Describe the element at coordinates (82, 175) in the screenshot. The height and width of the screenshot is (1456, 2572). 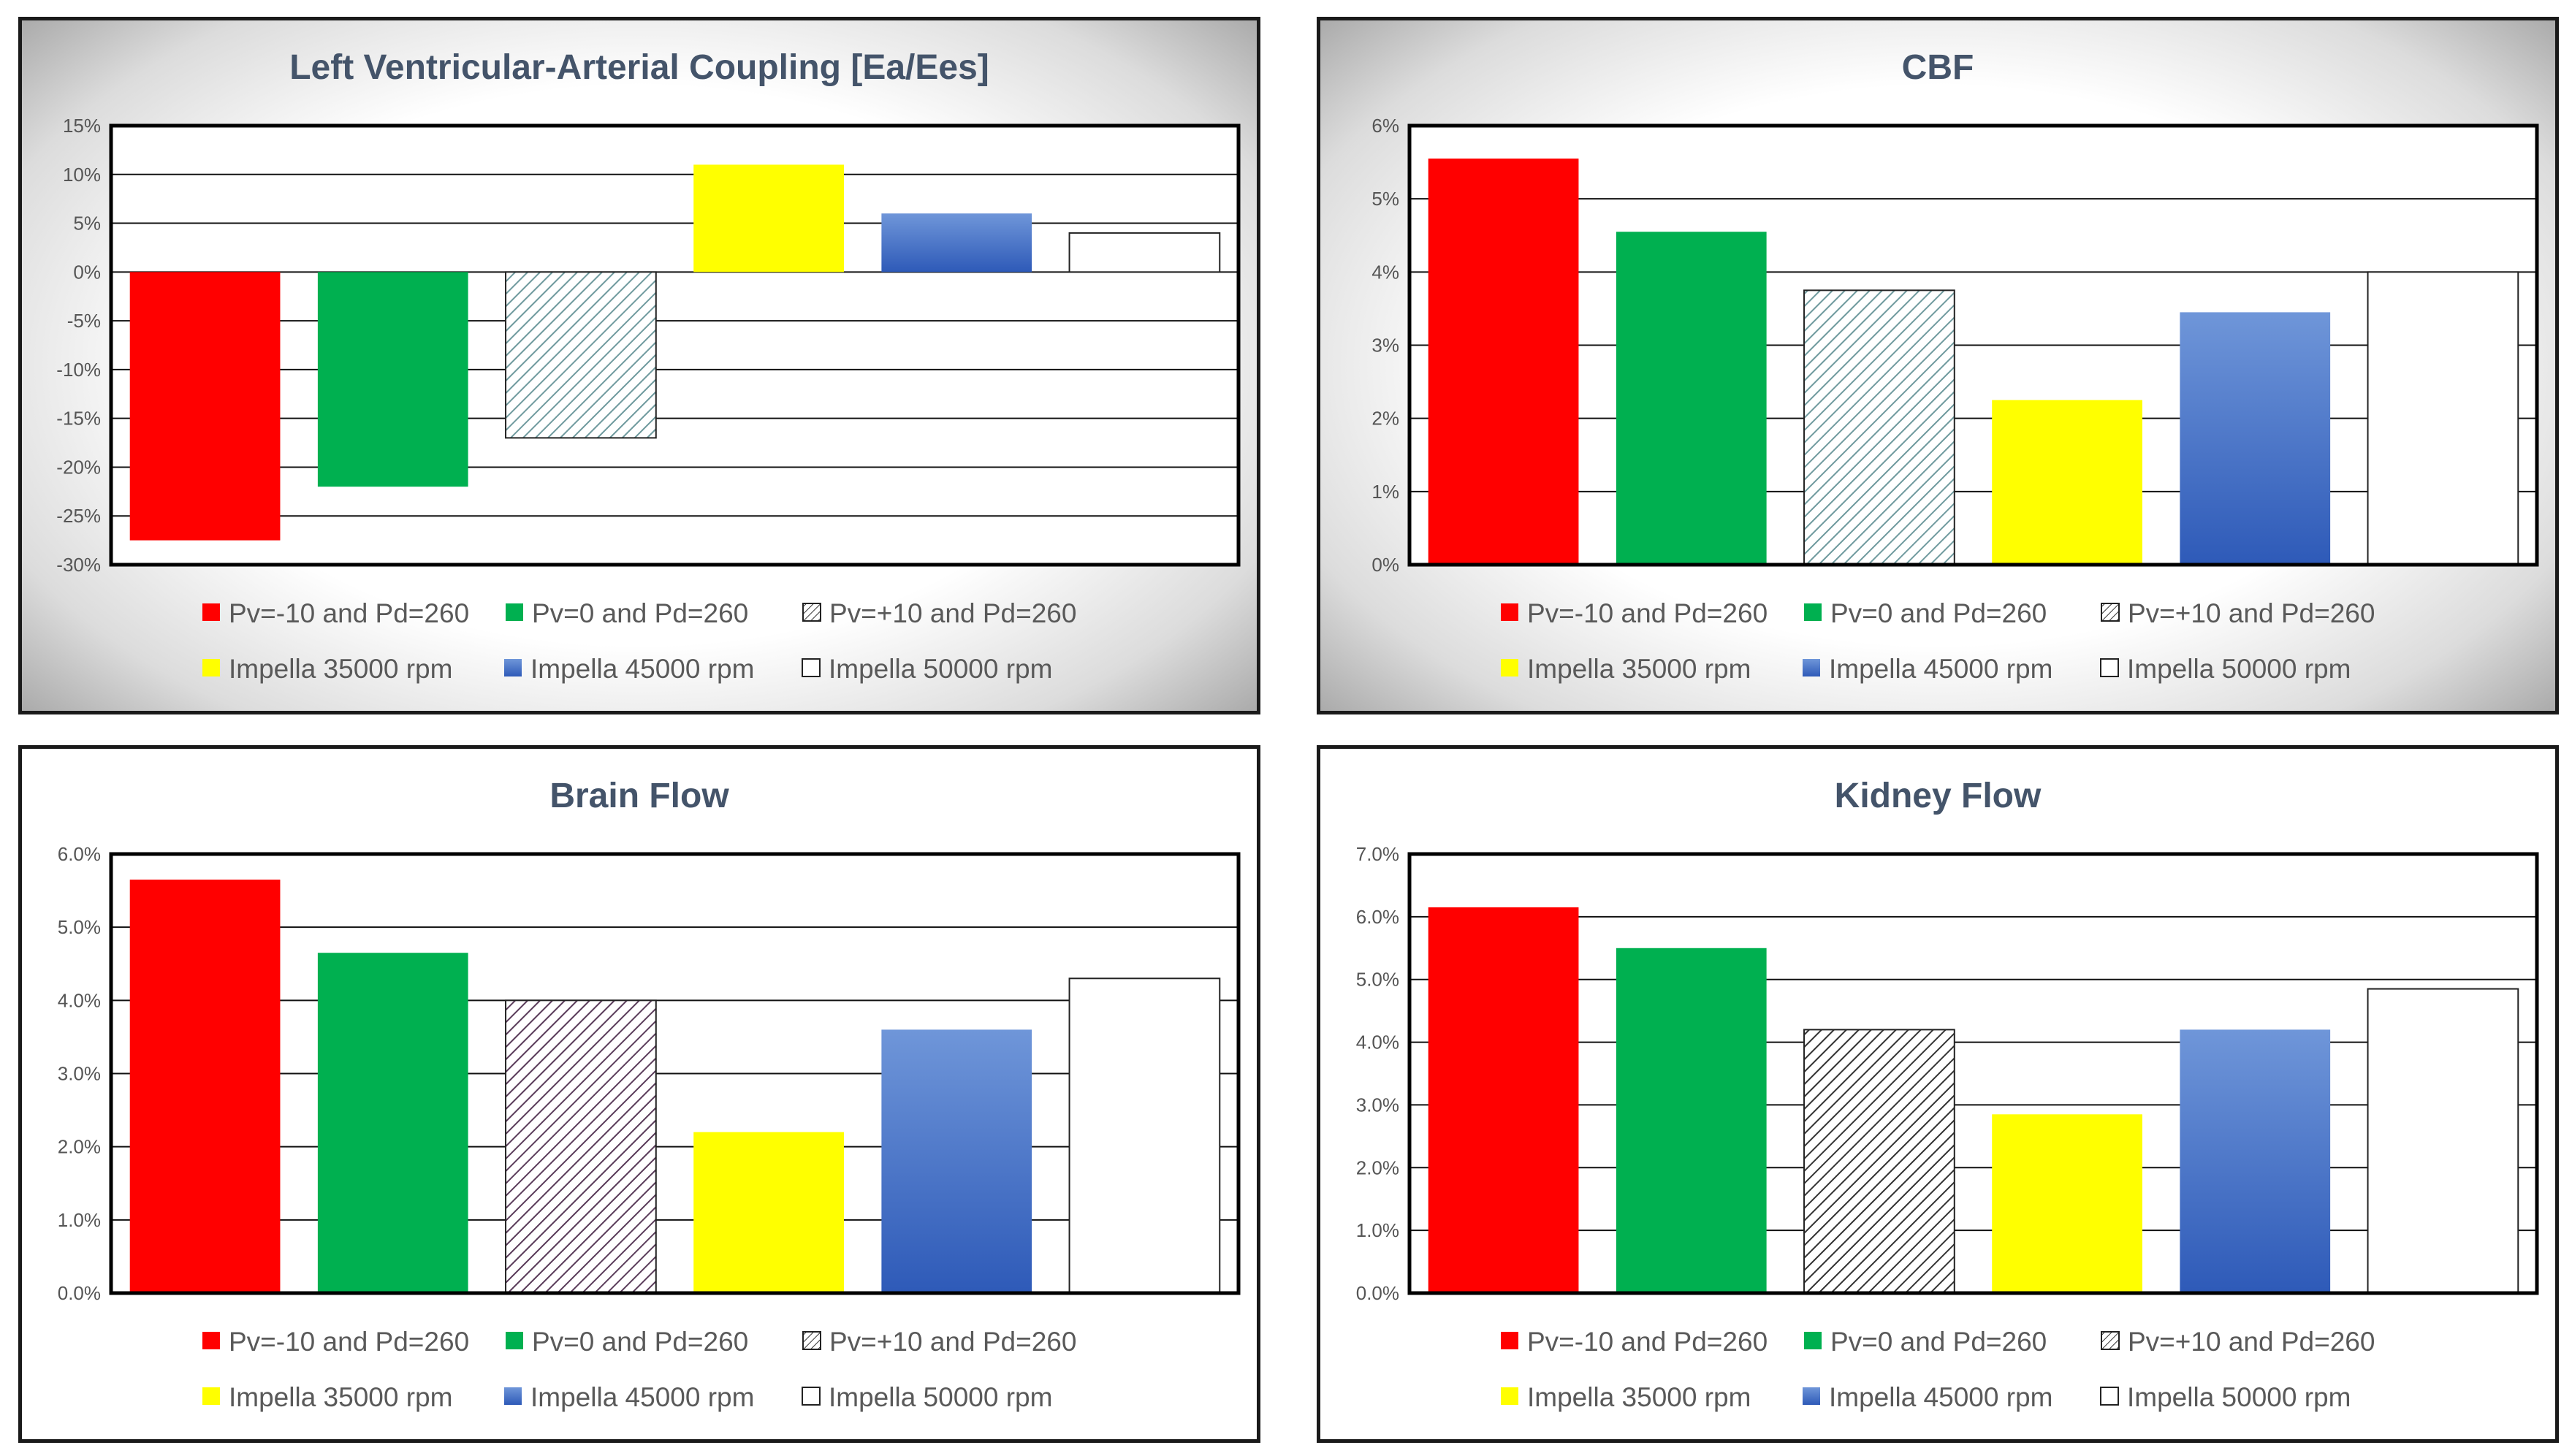
I see `y-tick-label: 10%` at that location.